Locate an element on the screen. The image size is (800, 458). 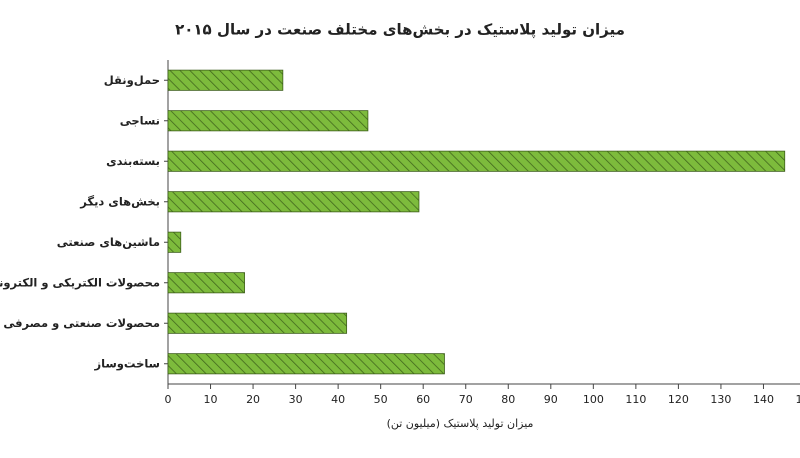
x-tick-label: 30 is located at coordinates (296, 399).